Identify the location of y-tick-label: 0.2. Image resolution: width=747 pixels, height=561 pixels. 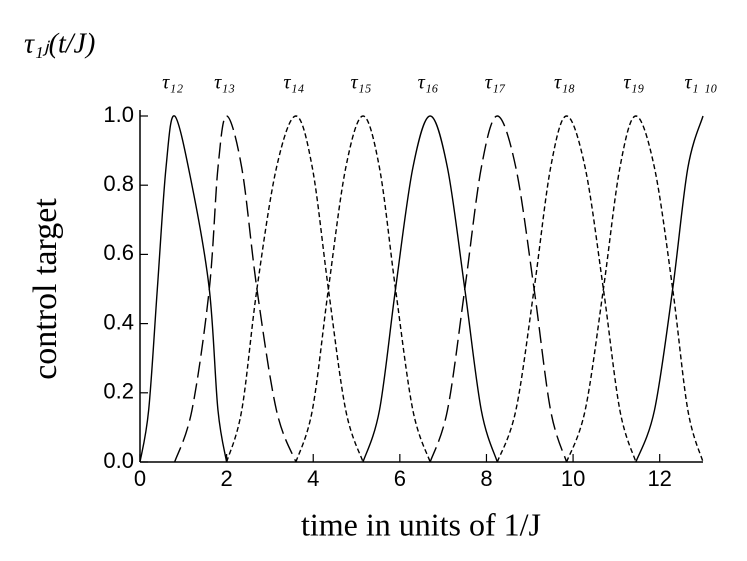
(118, 391).